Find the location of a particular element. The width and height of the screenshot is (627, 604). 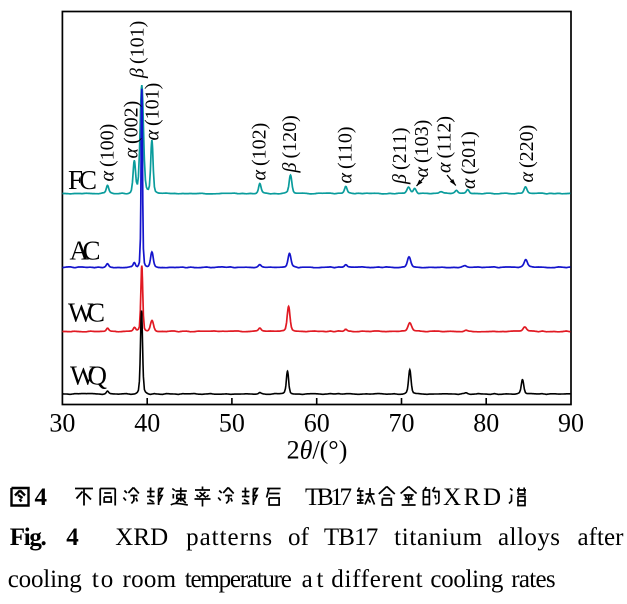

svg-text: rates is located at coordinates (533, 579).